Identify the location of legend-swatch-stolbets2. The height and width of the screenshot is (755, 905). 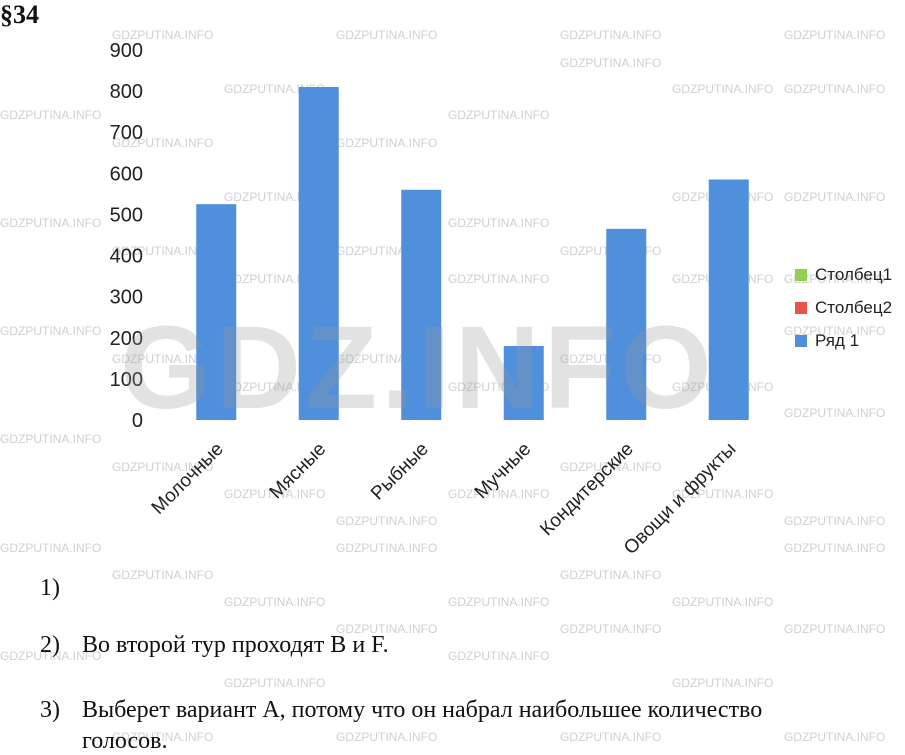
(801, 307).